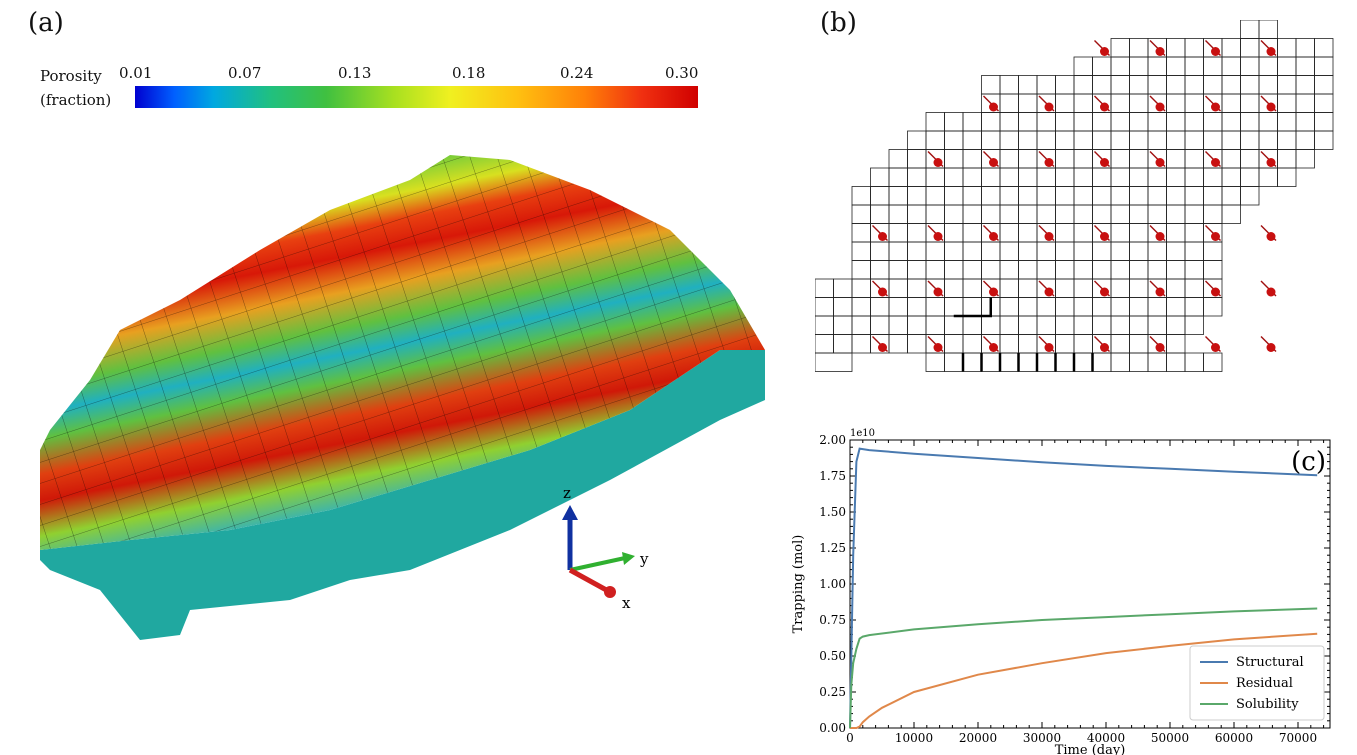 The width and height of the screenshot is (1357, 755). What do you see at coordinates (862, 433) in the screenshot?
I see `offset-text: 1e10` at bounding box center [862, 433].